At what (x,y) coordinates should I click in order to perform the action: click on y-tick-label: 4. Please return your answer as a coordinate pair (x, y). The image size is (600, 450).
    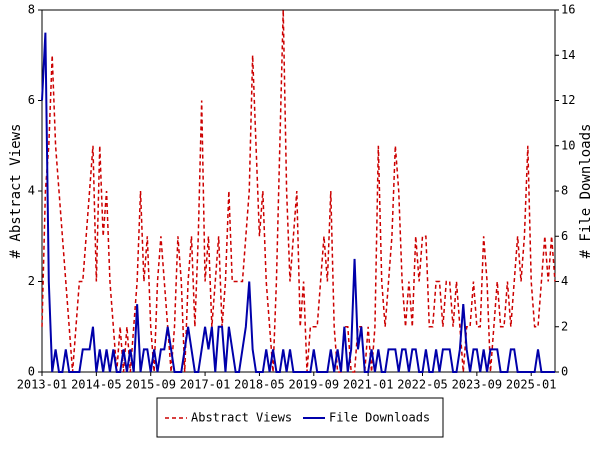
    Looking at the image, I should click on (31, 191).